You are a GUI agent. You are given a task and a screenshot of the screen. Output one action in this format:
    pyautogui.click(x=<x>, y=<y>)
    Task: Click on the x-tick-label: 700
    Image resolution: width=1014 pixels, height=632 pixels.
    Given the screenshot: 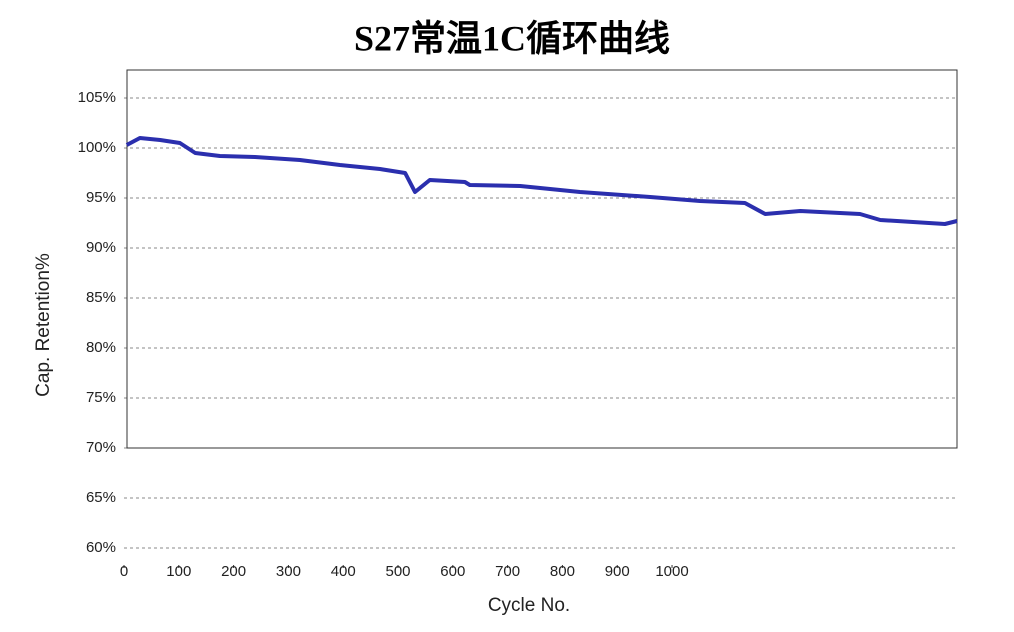 What is the action you would take?
    pyautogui.click(x=507, y=571)
    